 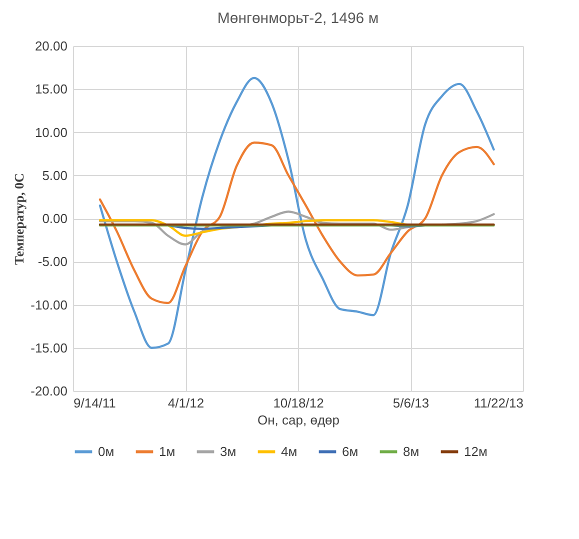 What do you see at coordinates (411, 451) in the screenshot?
I see `legend-label: 8м` at bounding box center [411, 451].